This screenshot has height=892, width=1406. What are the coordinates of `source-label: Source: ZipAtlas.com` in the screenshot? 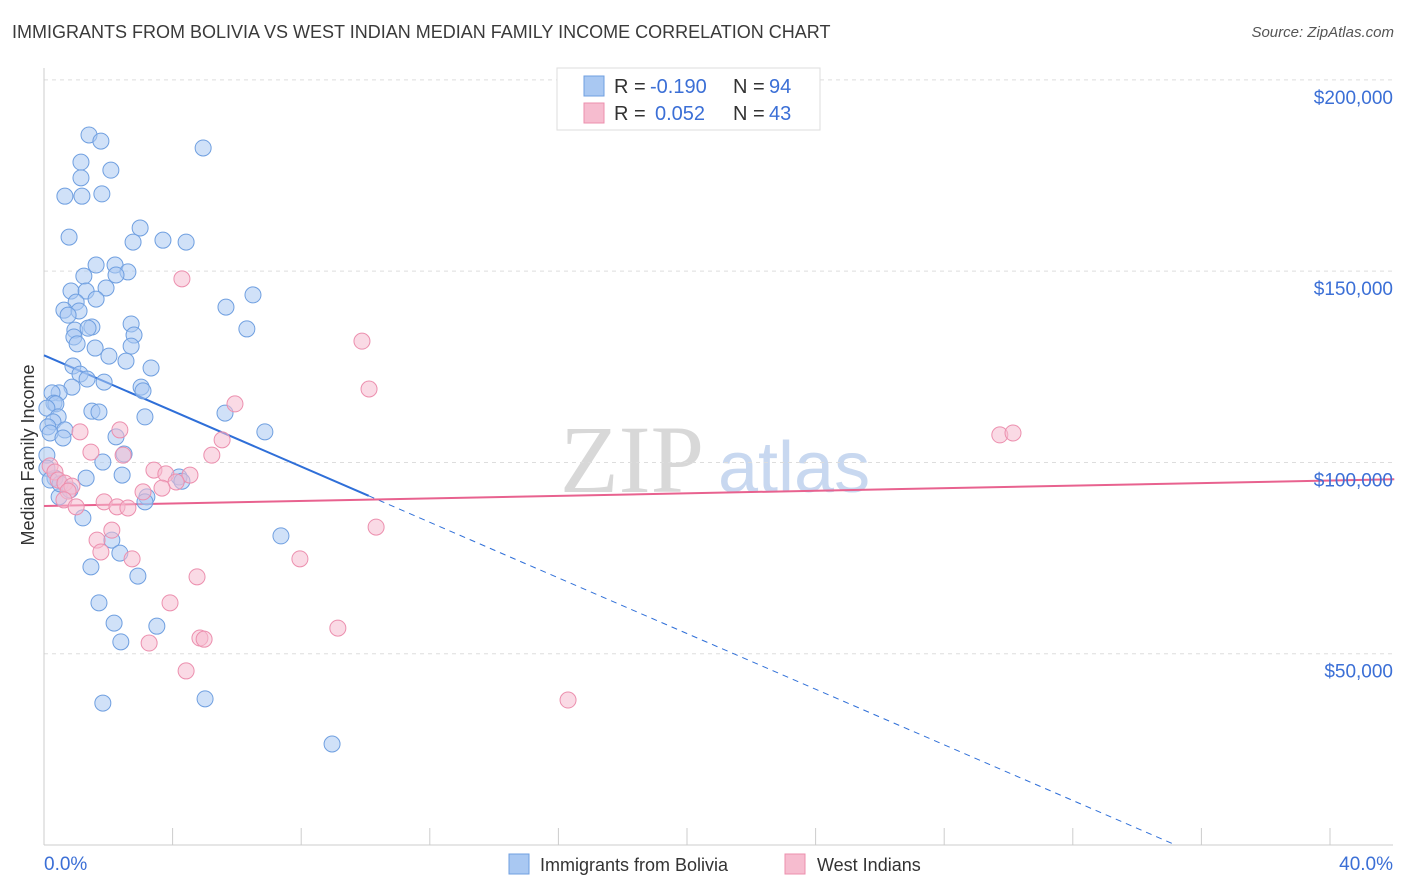 It's located at (1322, 32).